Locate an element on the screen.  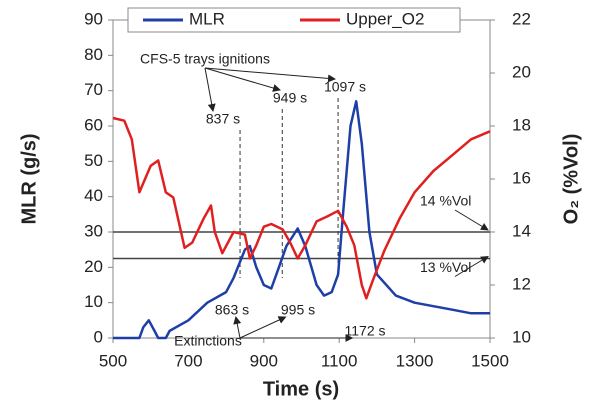
extinction-time: 863 s is located at coordinates (232, 310).